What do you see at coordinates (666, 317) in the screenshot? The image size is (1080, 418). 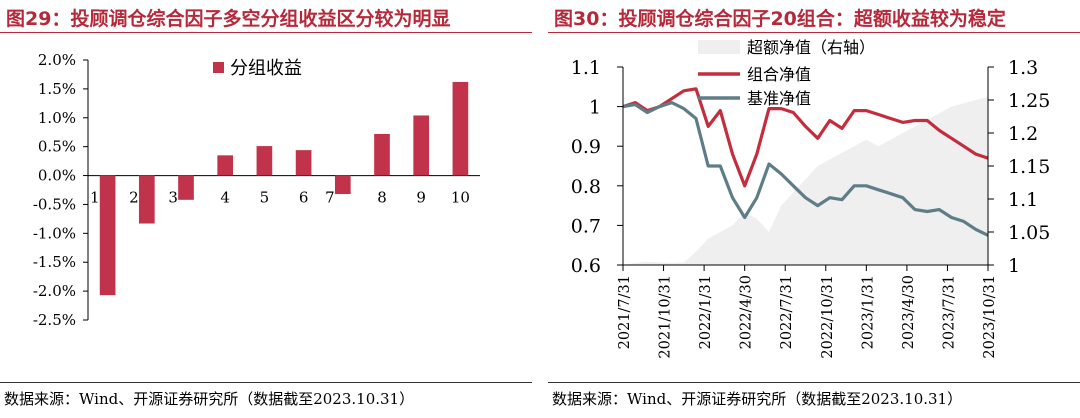 I see `x-tick-label: 2021/10/31` at bounding box center [666, 317].